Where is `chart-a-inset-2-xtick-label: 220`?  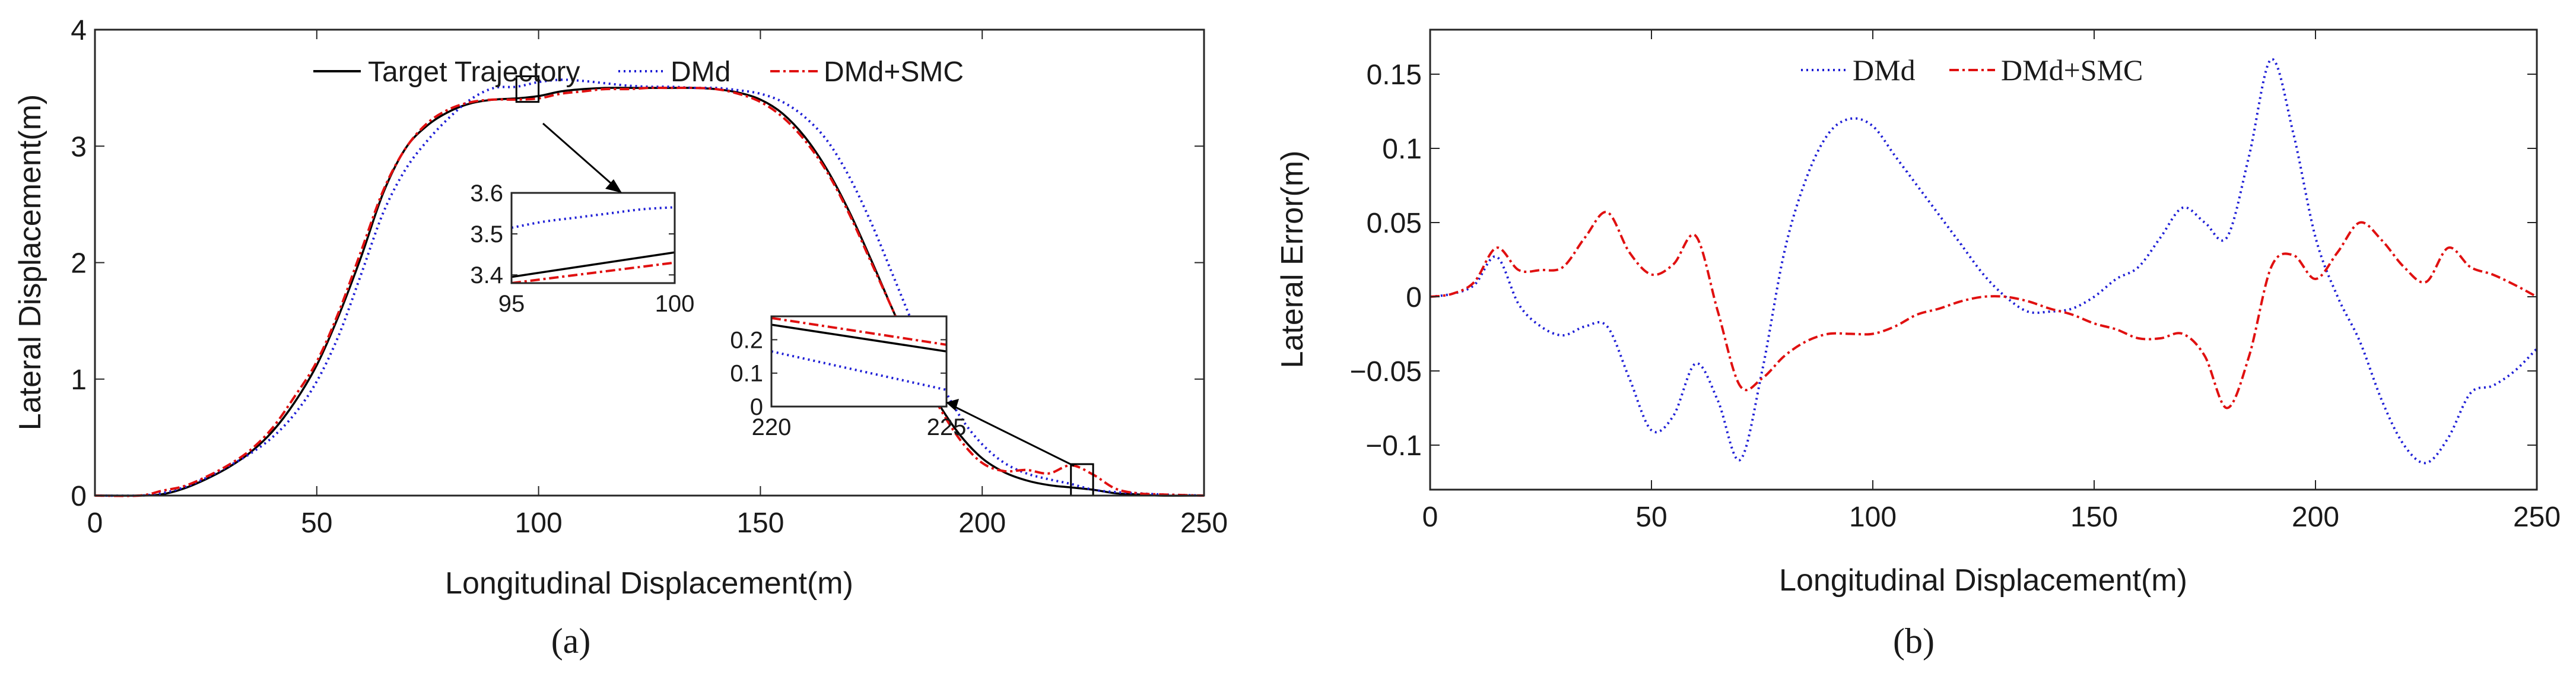
chart-a-inset-2-xtick-label: 220 is located at coordinates (772, 427).